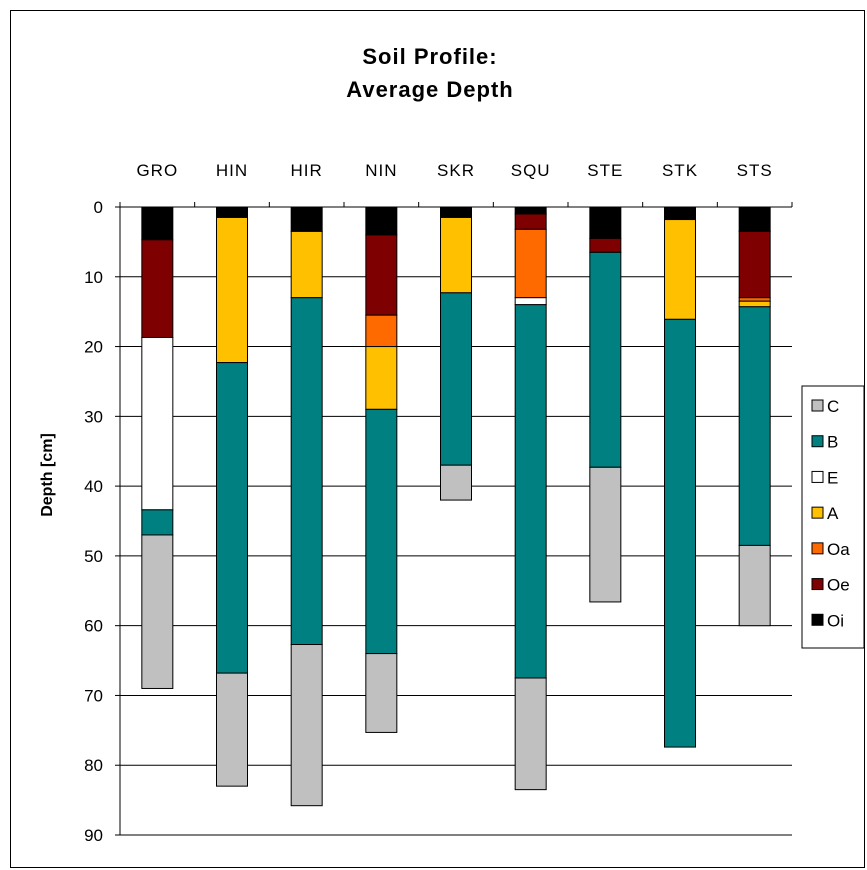 Image resolution: width=867 pixels, height=870 pixels. Describe the element at coordinates (157, 423) in the screenshot. I see `bar-segment-gro-e` at that location.